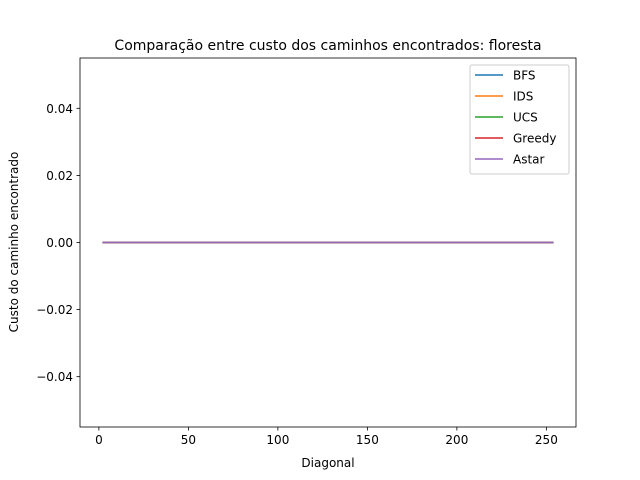 The image size is (640, 480). What do you see at coordinates (327, 463) in the screenshot?
I see `x-axis-label: Diagonal` at bounding box center [327, 463].